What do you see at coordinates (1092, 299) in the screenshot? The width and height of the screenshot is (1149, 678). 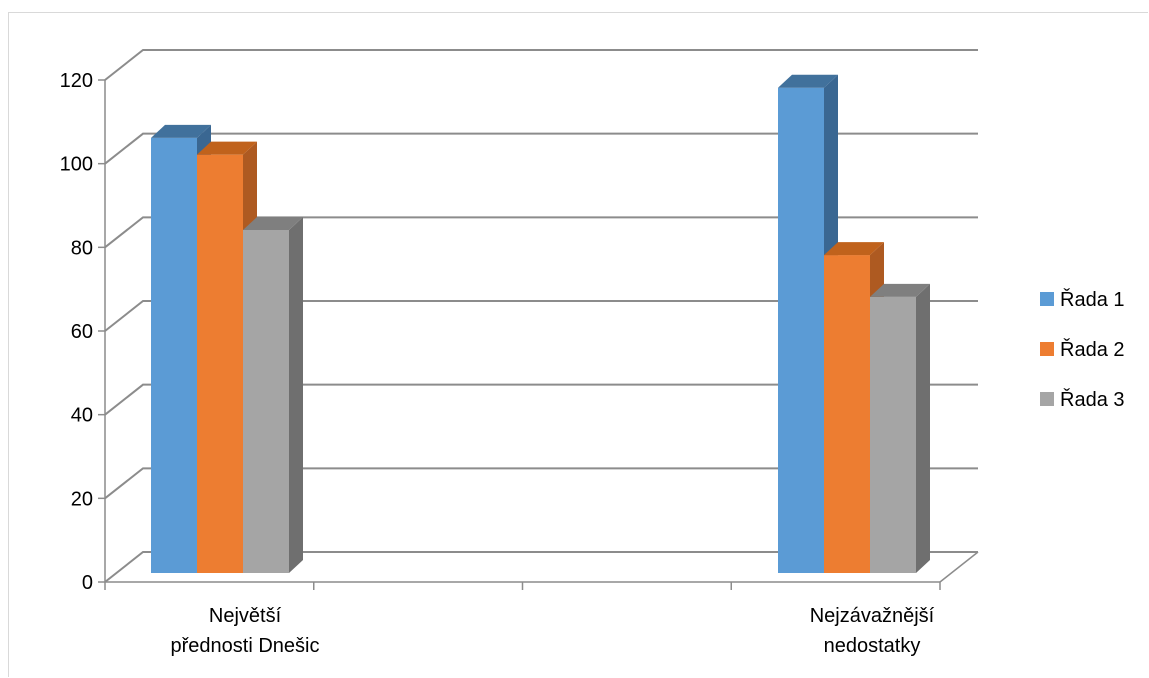 I see `legend-label: Řada 1` at bounding box center [1092, 299].